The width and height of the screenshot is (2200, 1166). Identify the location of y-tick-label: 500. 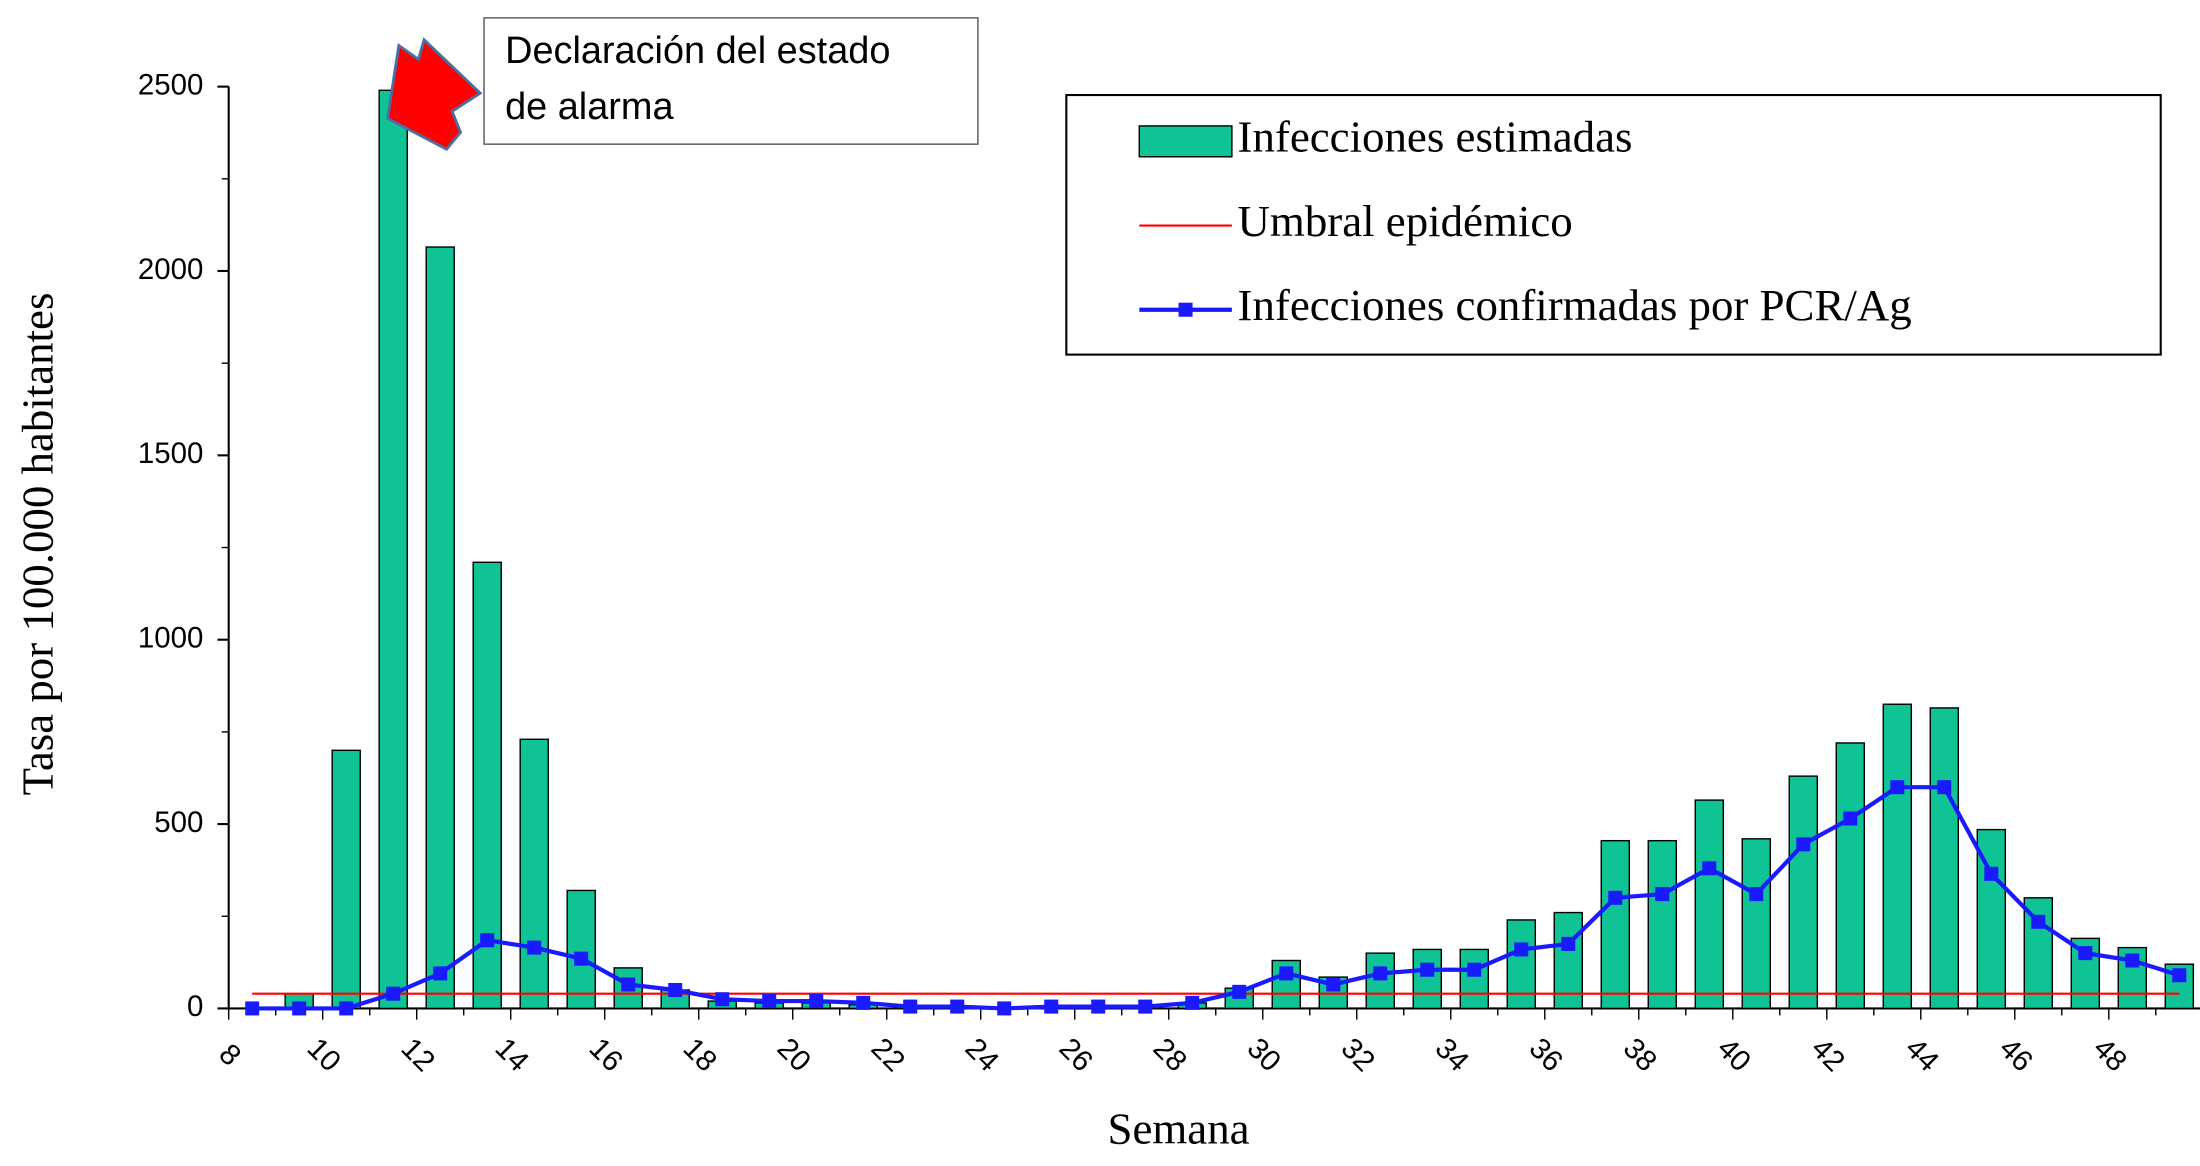
(178, 822).